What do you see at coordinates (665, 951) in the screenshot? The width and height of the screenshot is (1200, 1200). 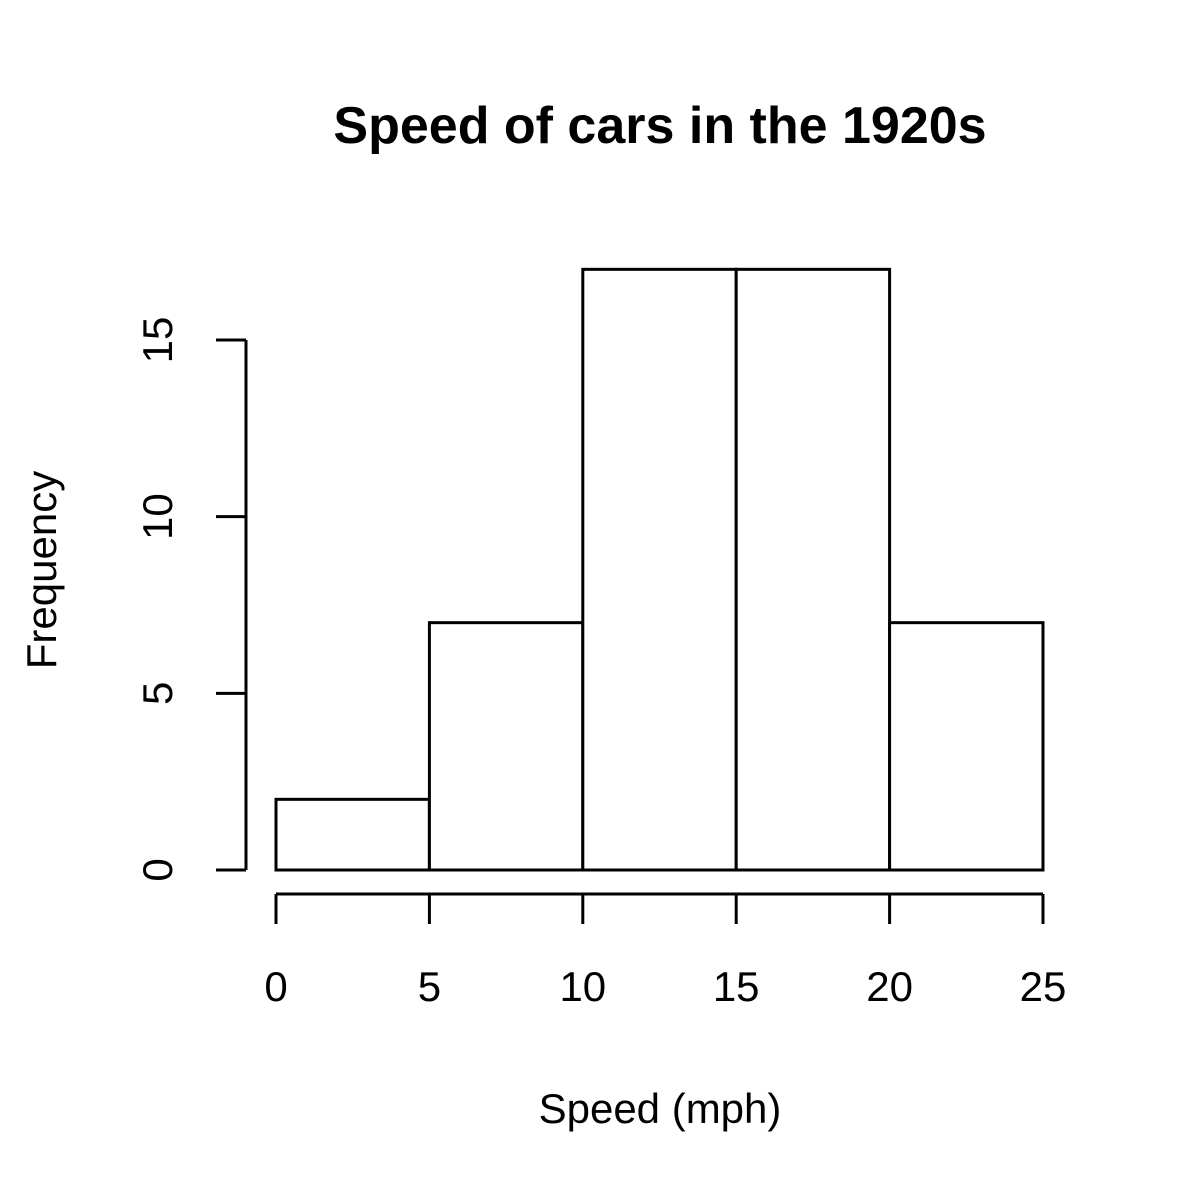 I see `x-axis: 0 5 10 15 20 25` at bounding box center [665, 951].